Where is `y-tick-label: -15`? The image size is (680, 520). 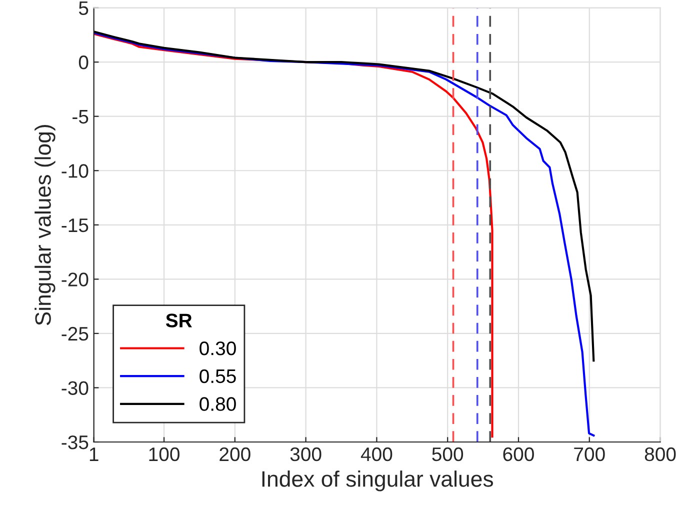 y-tick-label: -15 is located at coordinates (75, 225).